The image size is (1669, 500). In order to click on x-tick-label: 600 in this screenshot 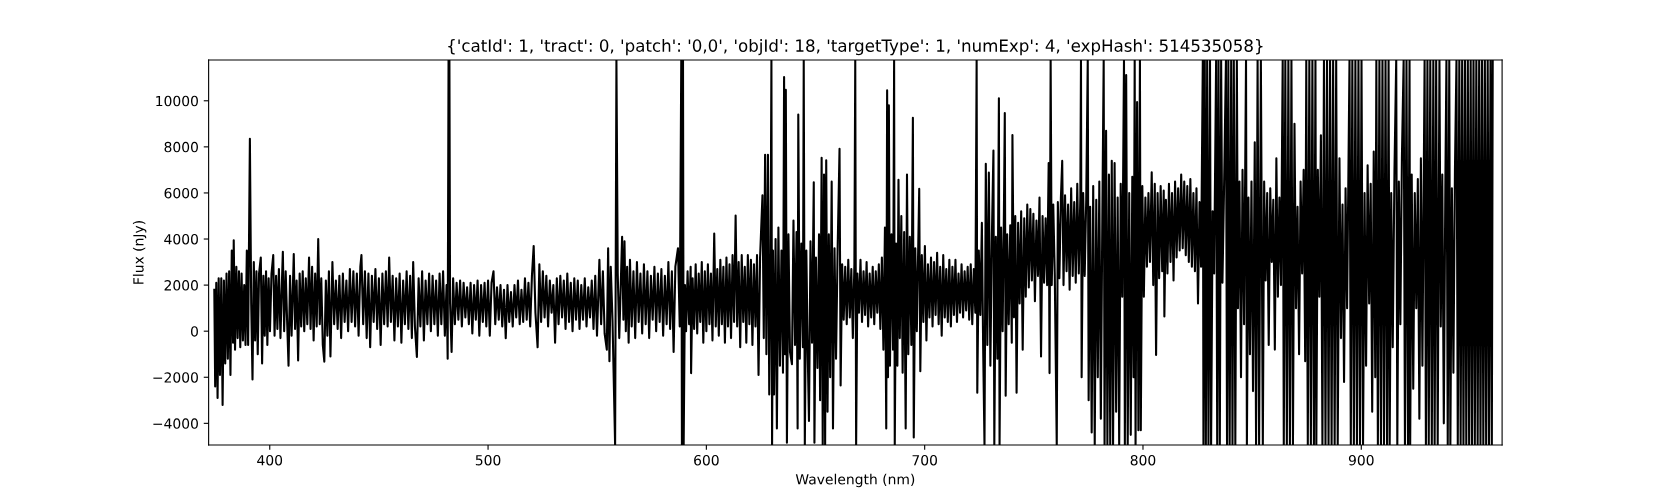, I will do `click(706, 460)`.